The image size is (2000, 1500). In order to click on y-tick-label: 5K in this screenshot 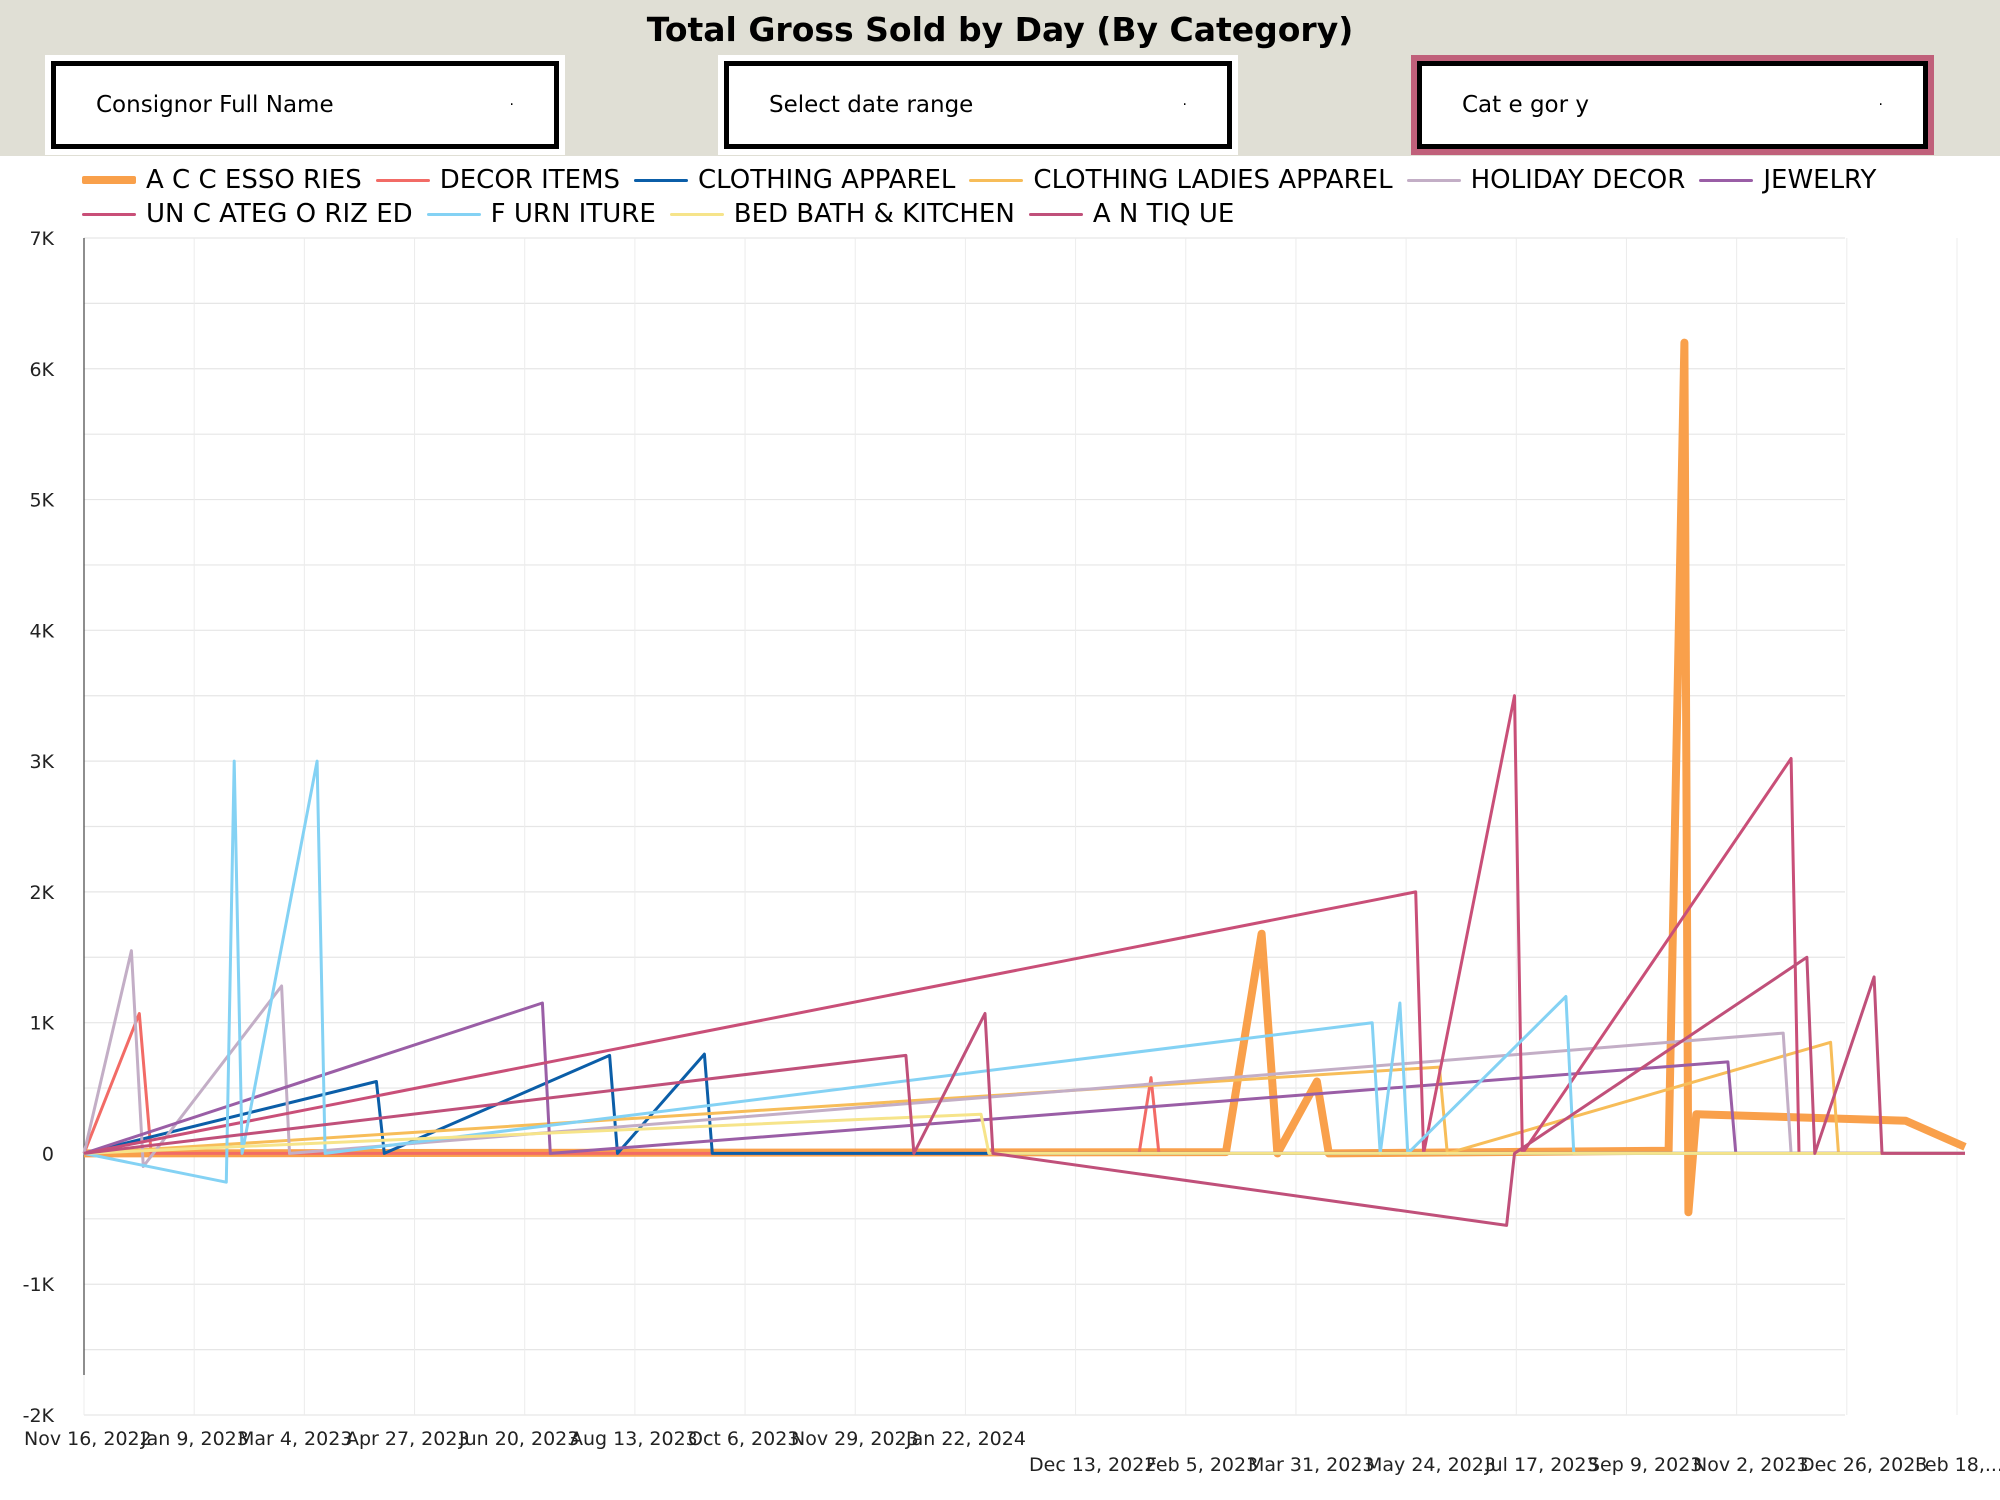, I will do `click(41, 501)`.